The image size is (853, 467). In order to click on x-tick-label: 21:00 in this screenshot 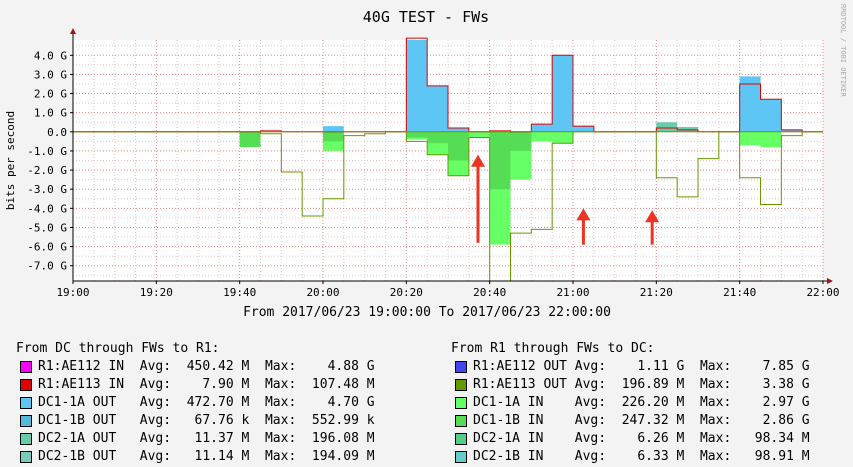, I will do `click(572, 292)`.